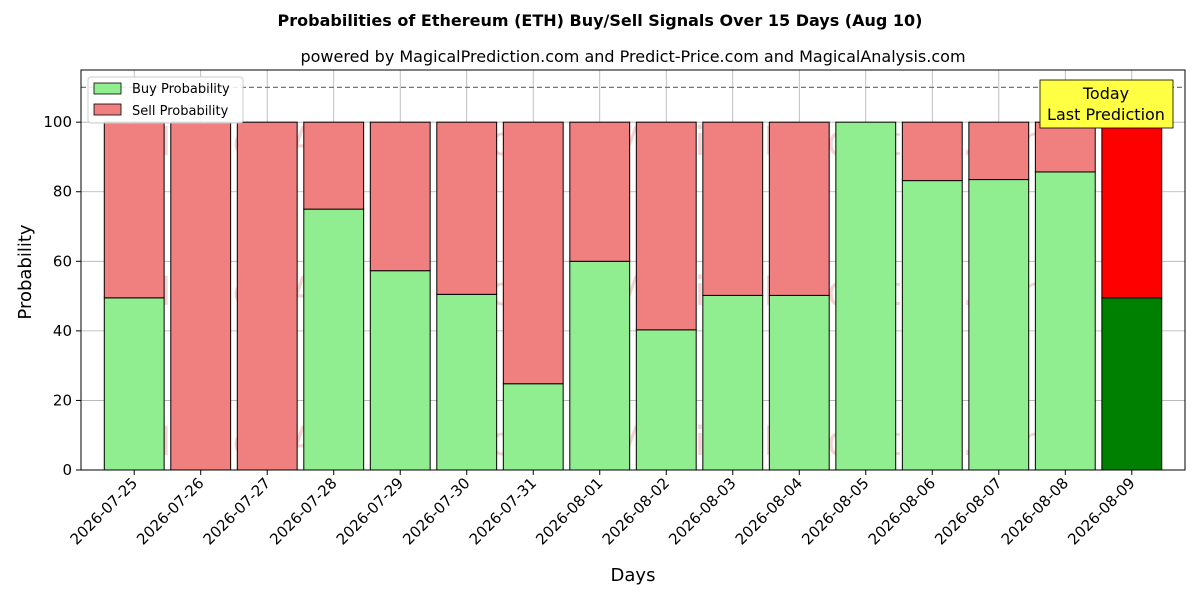 This screenshot has height=600, width=1200. I want to click on x-tick-label: 2026-07-28, so click(303, 511).